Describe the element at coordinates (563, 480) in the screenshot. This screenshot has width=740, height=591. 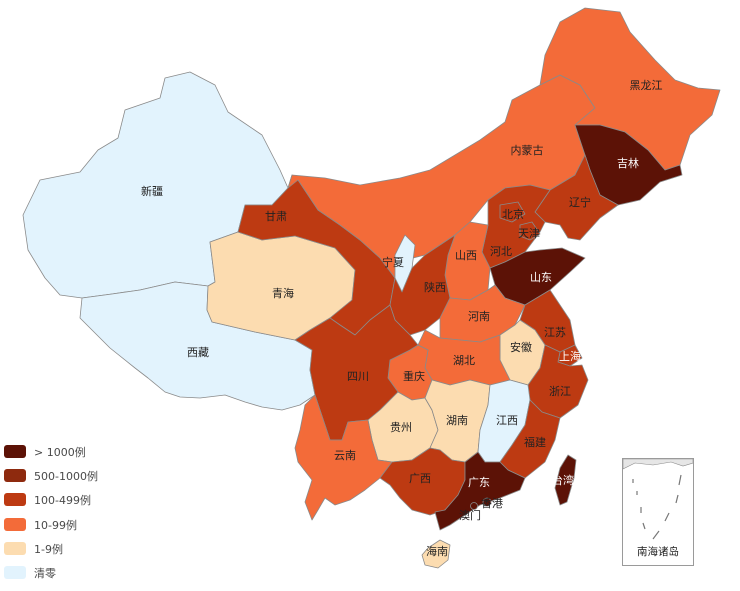
I see `label-taiwan: 台湾` at that location.